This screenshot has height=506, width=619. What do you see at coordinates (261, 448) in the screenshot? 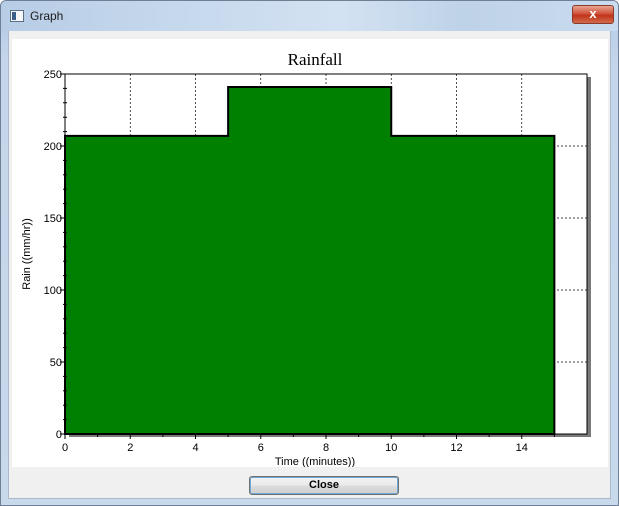
I see `x-tick-label: 6` at bounding box center [261, 448].